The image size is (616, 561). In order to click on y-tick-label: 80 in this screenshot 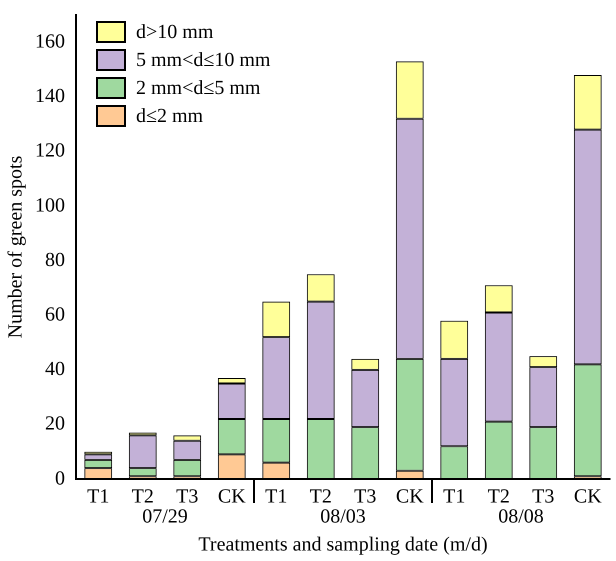, I will do `click(55, 259)`.